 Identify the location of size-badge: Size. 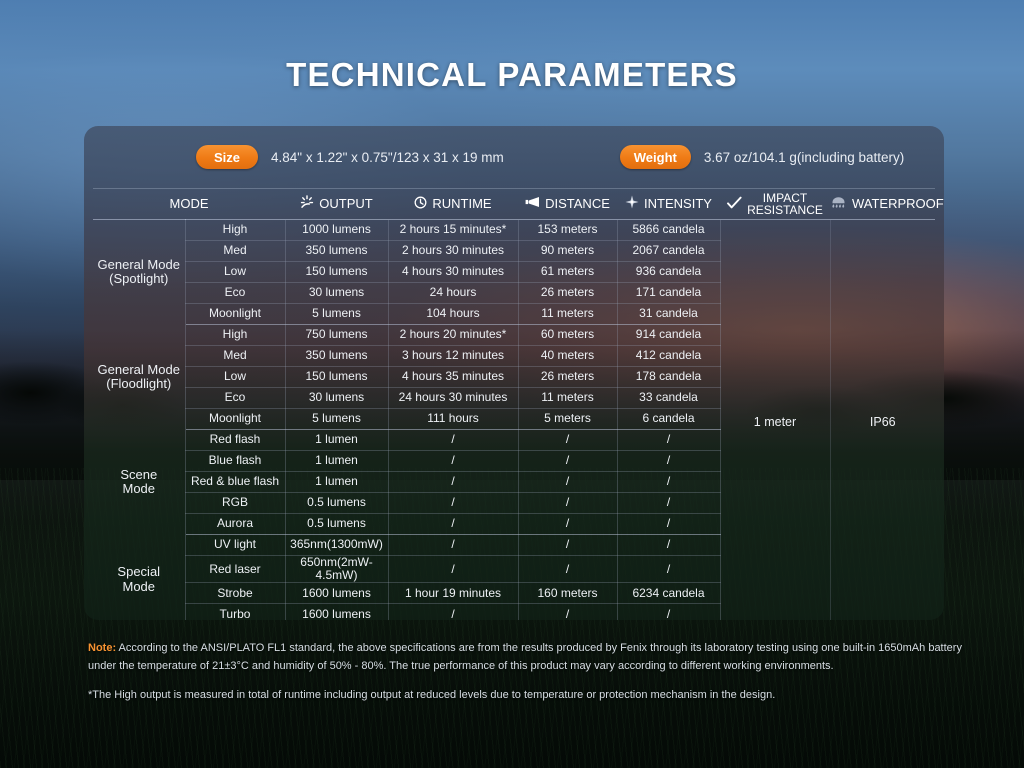
(227, 157).